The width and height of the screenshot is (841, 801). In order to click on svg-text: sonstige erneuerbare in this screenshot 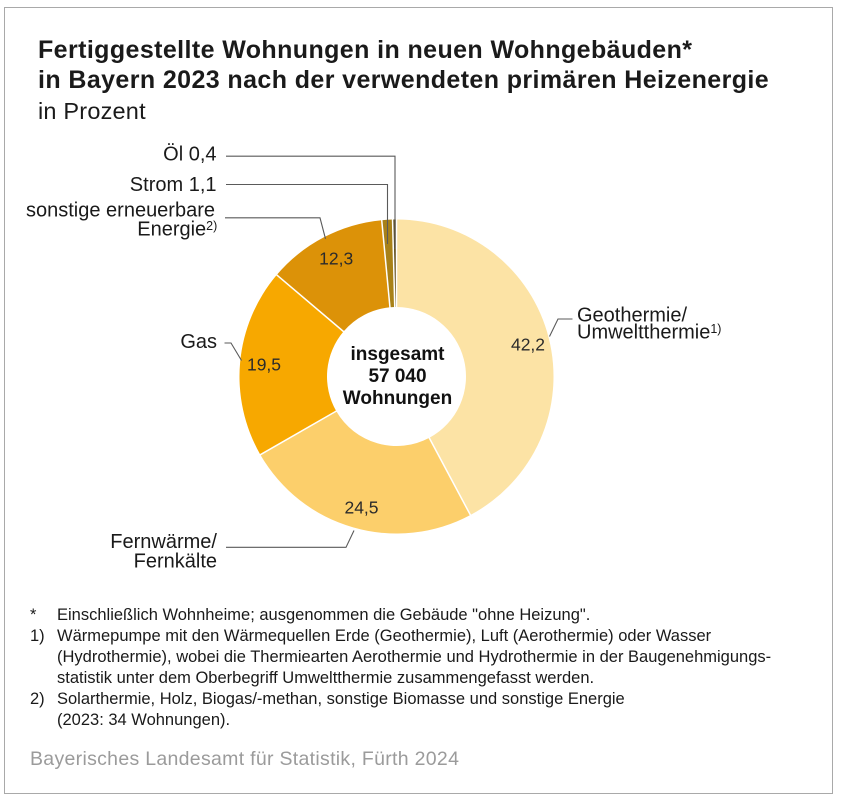, I will do `click(120, 211)`.